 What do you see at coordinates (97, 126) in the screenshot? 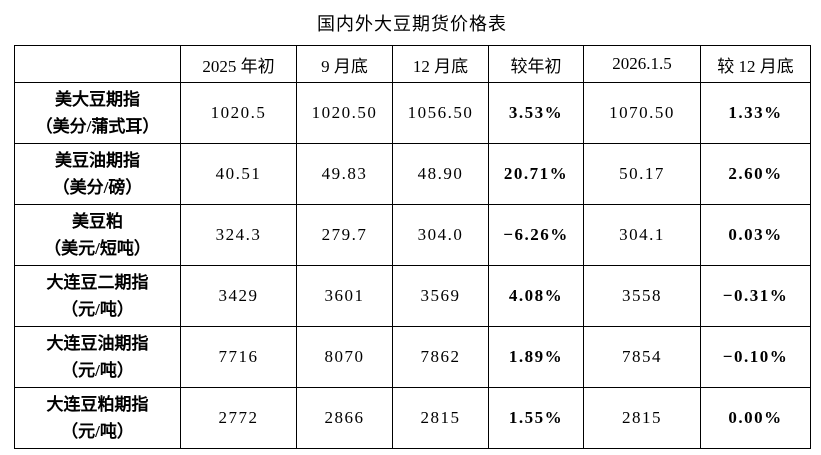
I see `row-label-unit: （美分/蒲式耳）` at bounding box center [97, 126].